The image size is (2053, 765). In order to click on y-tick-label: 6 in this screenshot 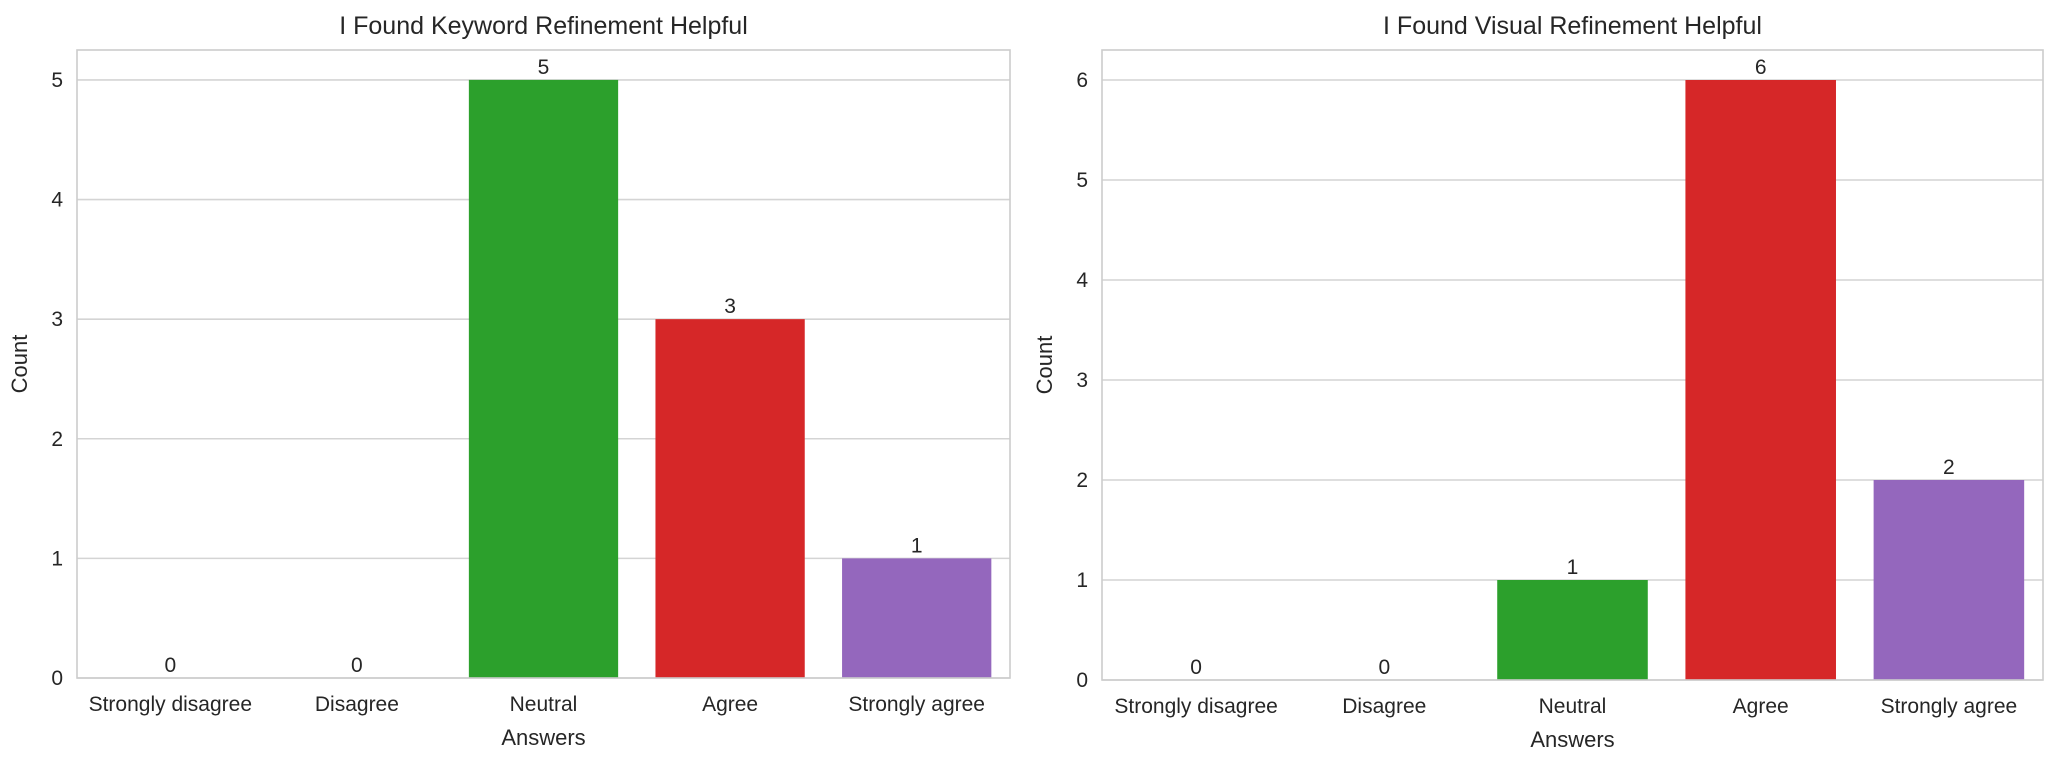, I will do `click(1082, 80)`.